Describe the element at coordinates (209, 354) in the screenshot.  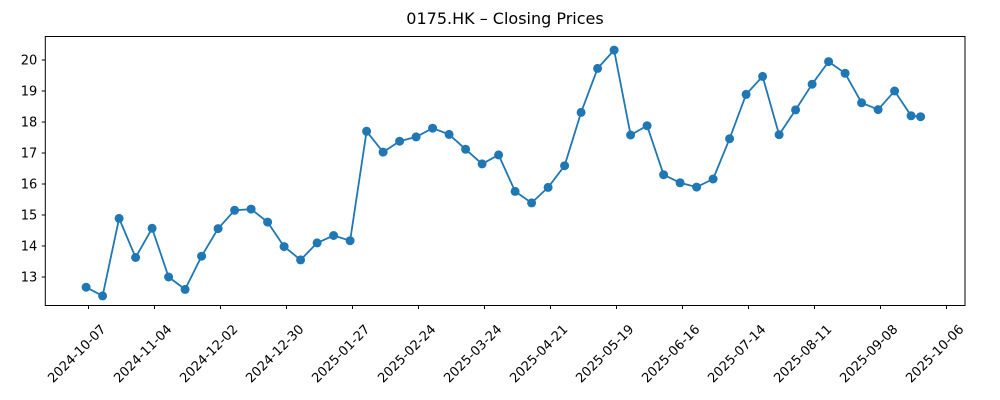
I see `x-tick-label: 2024-12-02` at that location.